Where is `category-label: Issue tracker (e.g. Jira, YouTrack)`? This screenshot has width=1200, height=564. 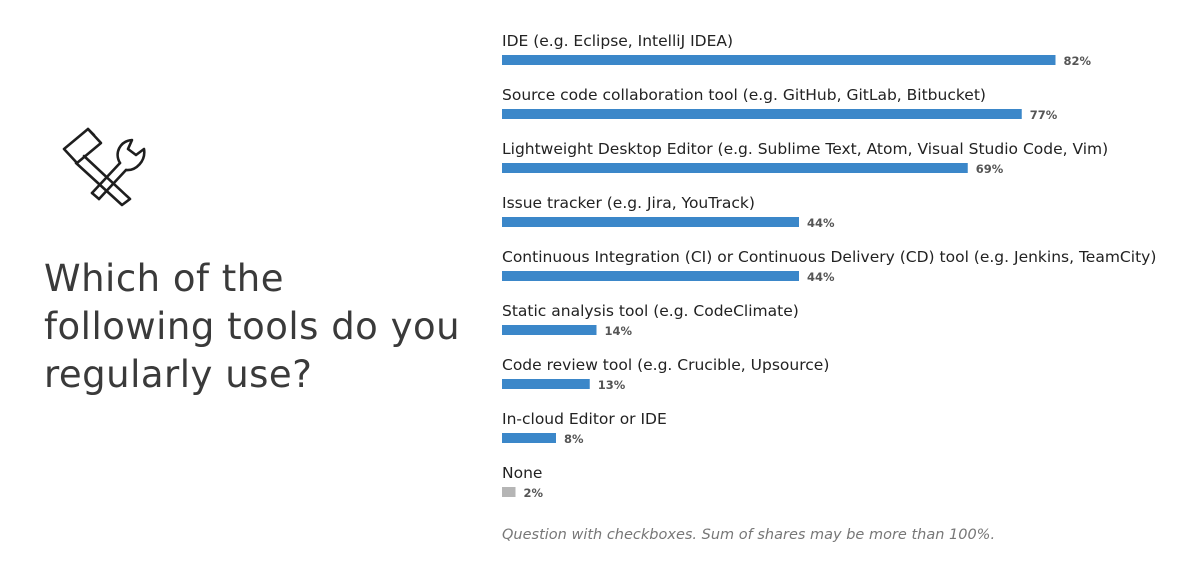
category-label: Issue tracker (e.g. Jira, YouTrack) is located at coordinates (628, 203).